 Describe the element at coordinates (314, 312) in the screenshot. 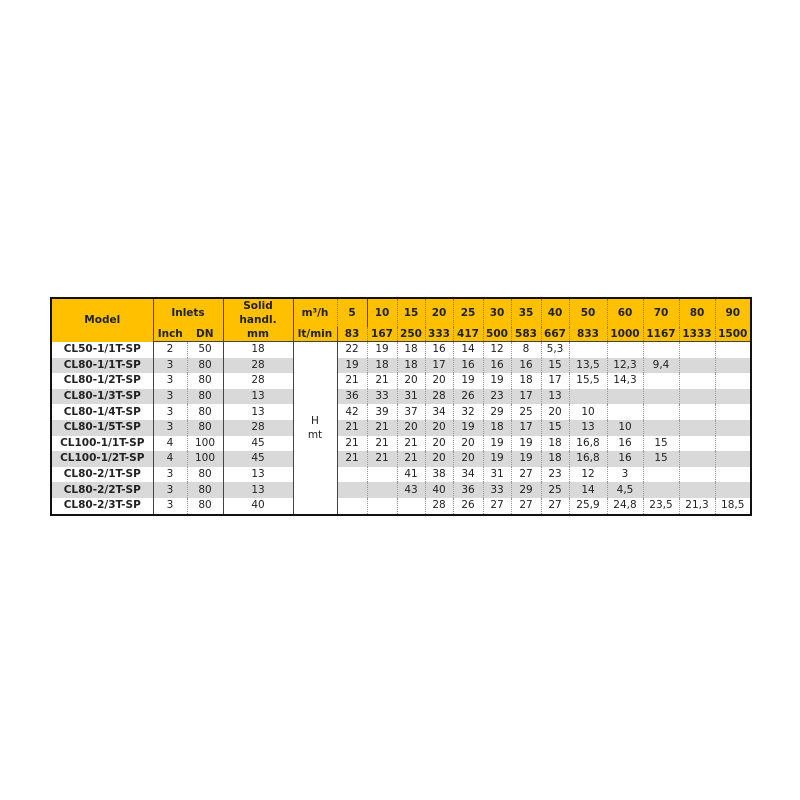

I see `header-flow-unit-m3h: m³/h` at that location.